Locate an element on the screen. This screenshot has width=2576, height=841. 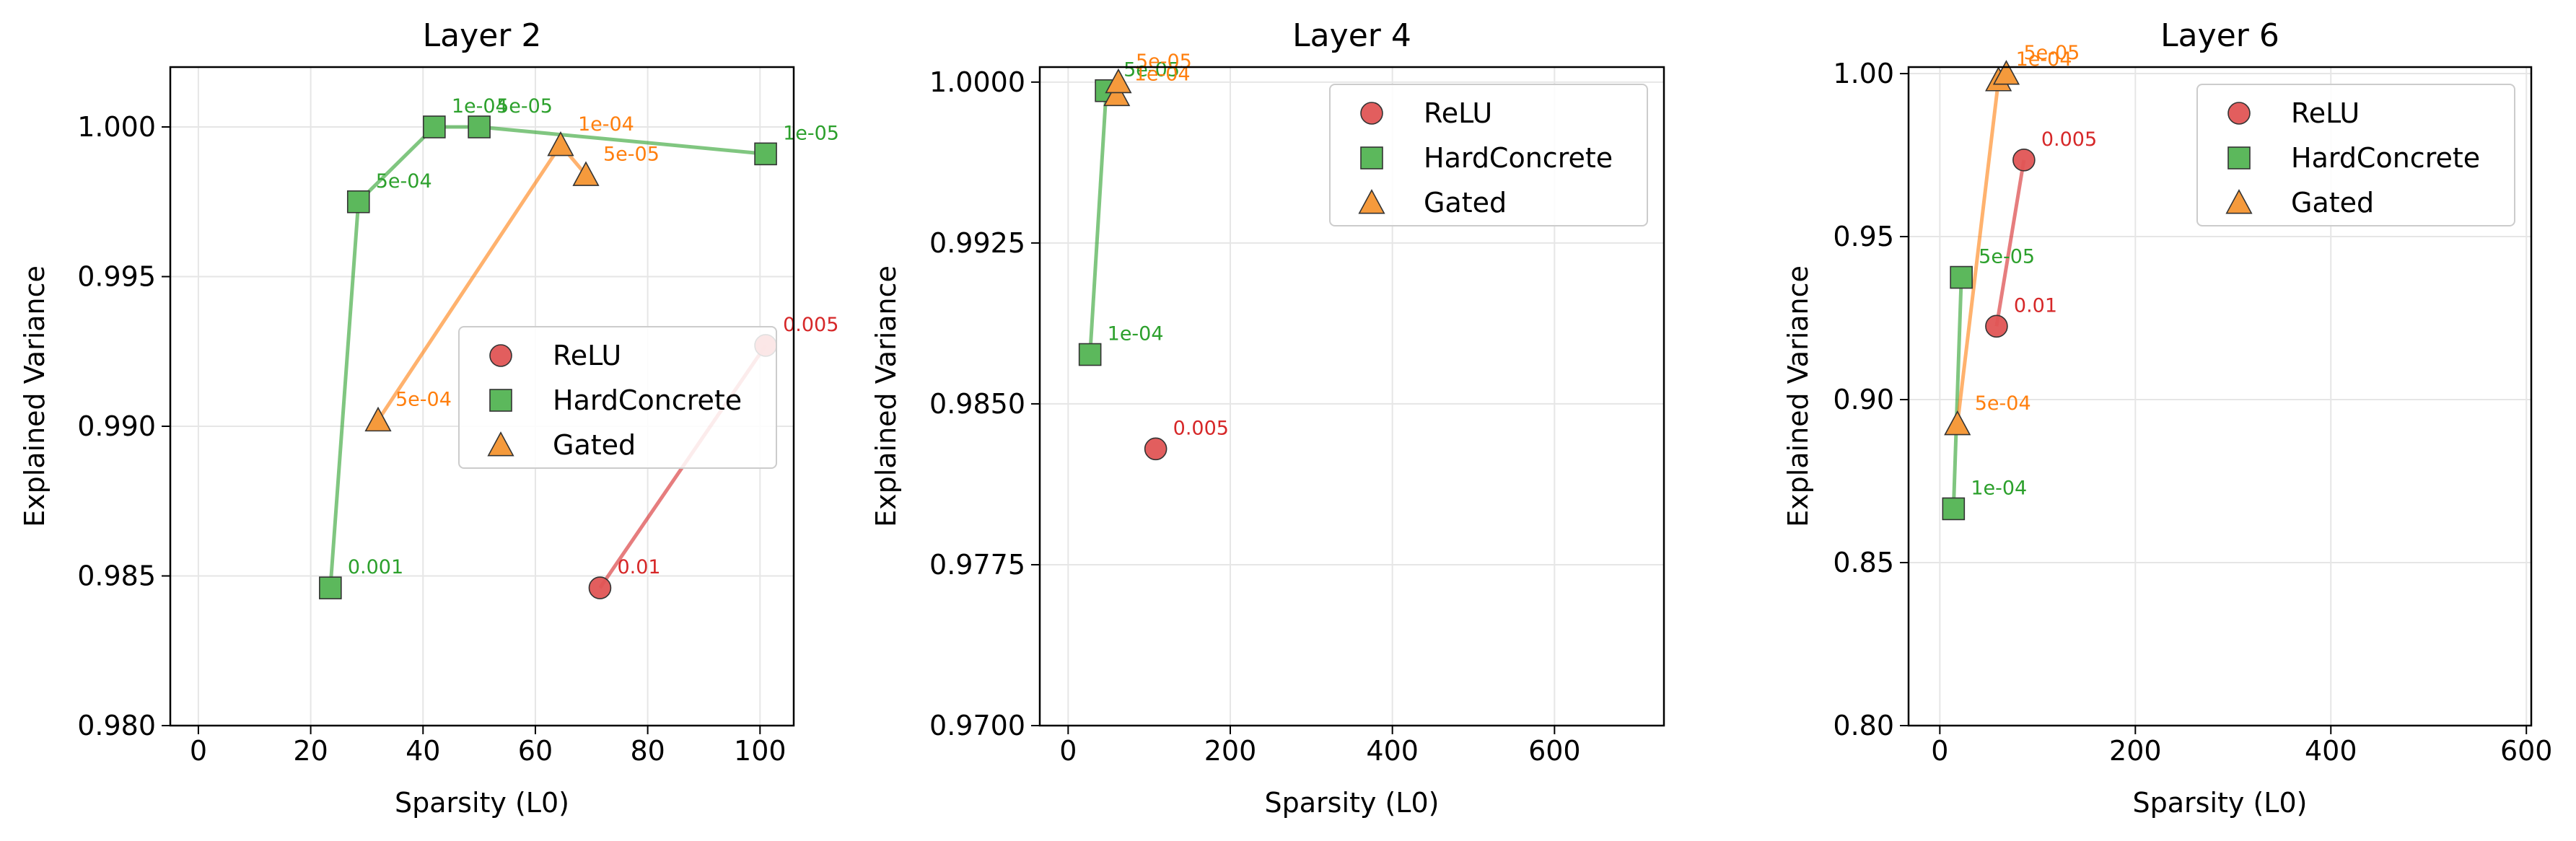
plot-area is located at coordinates (1988, 290).